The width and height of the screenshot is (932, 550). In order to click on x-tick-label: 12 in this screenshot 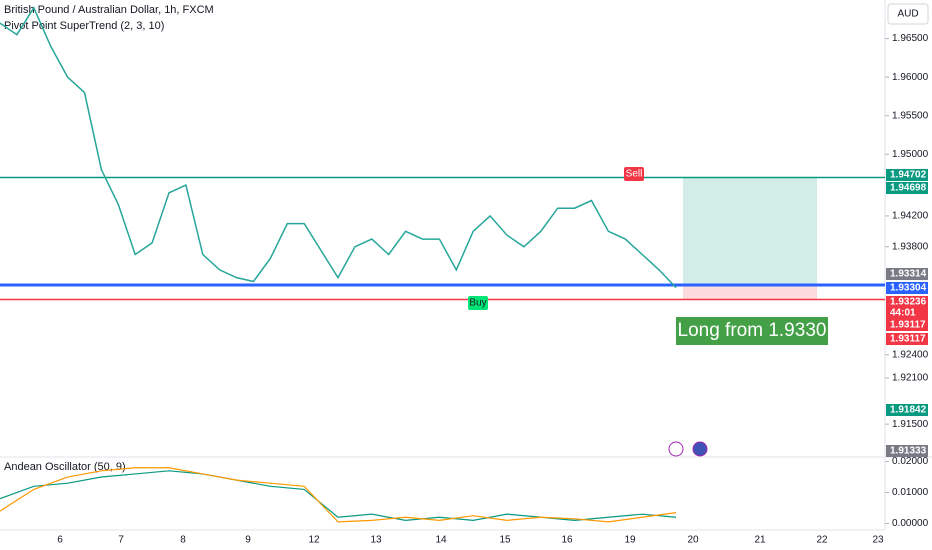, I will do `click(314, 540)`.